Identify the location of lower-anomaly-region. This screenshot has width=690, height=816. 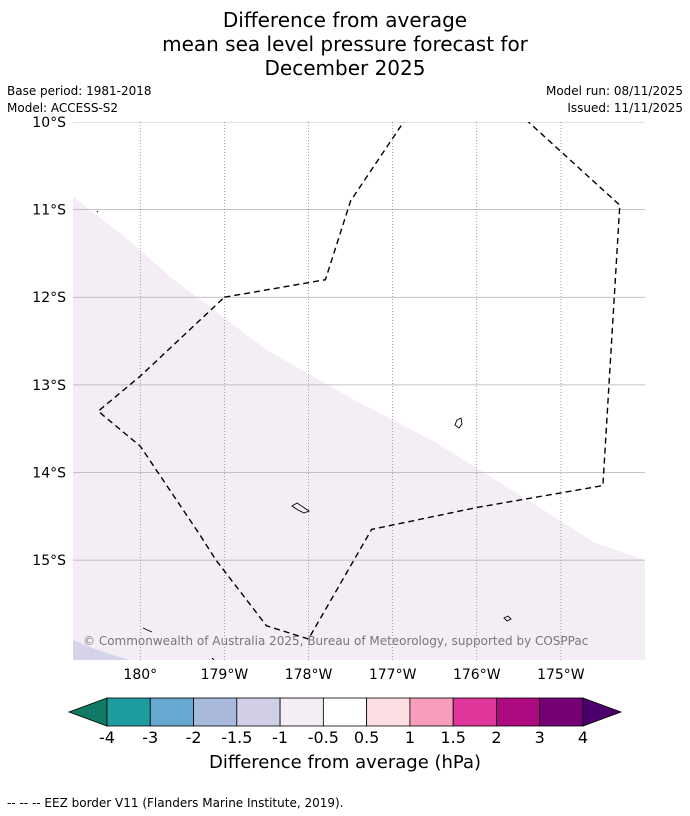
(101, 650).